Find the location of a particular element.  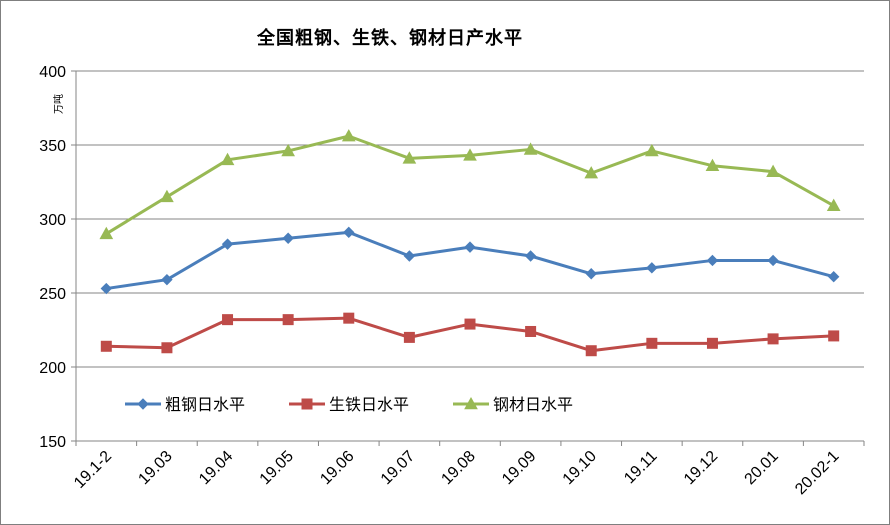

legend-item: 生铁日水平 is located at coordinates (349, 404).